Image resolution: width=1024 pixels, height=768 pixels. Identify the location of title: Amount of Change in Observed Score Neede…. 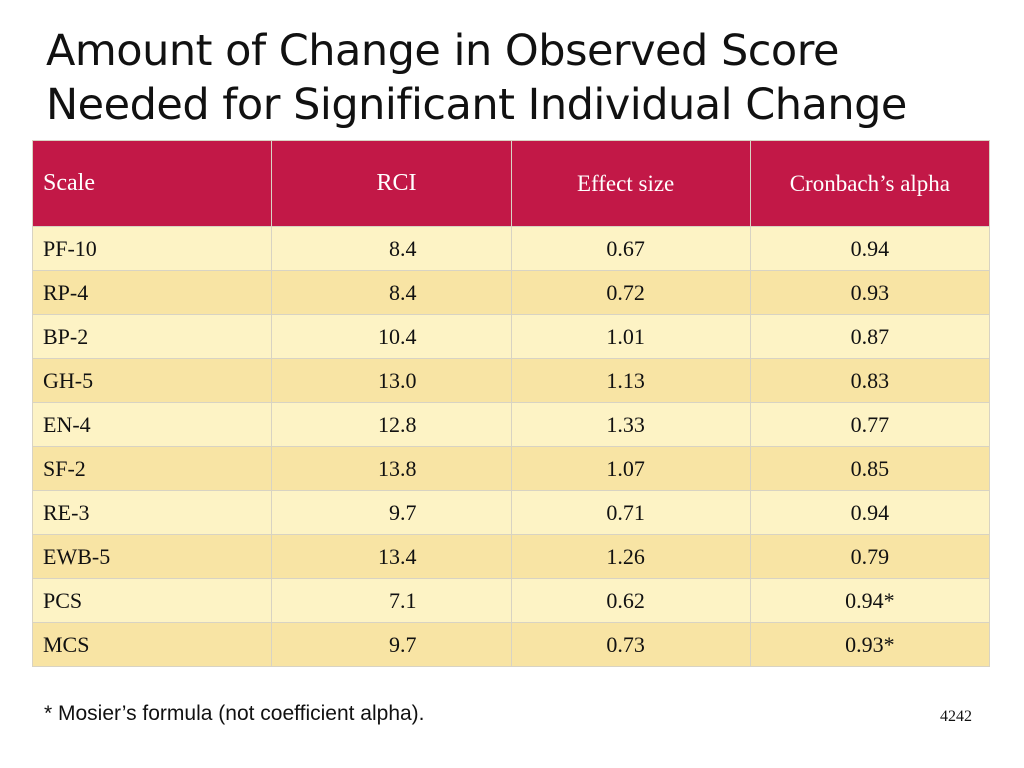
(476, 78).